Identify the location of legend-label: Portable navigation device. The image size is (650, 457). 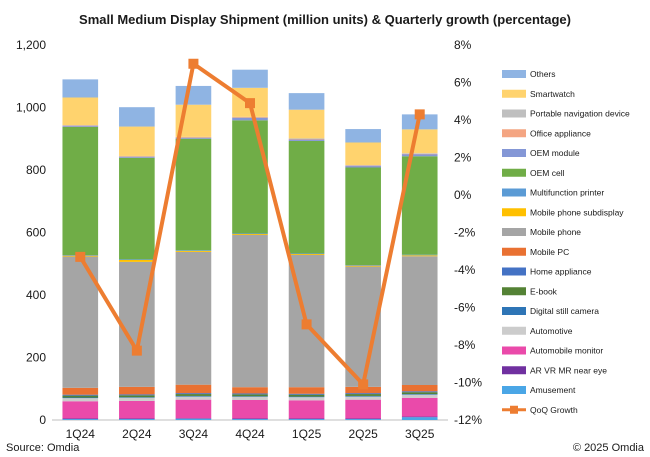
(580, 114).